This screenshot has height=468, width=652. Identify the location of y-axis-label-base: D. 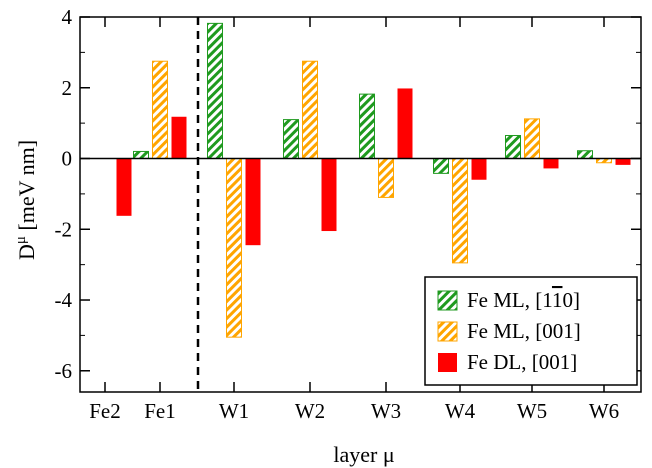
(26, 252).